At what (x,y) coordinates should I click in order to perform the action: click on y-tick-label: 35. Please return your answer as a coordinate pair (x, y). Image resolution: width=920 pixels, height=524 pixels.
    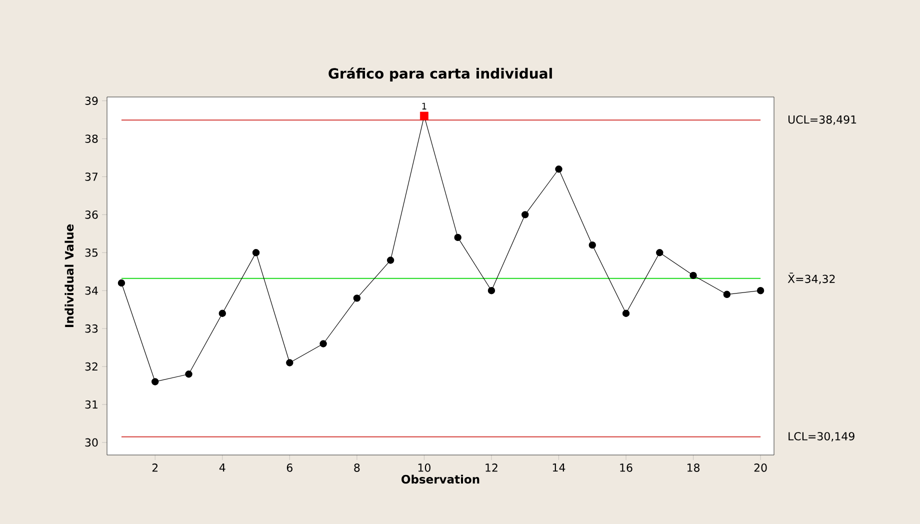
    Looking at the image, I should click on (91, 252).